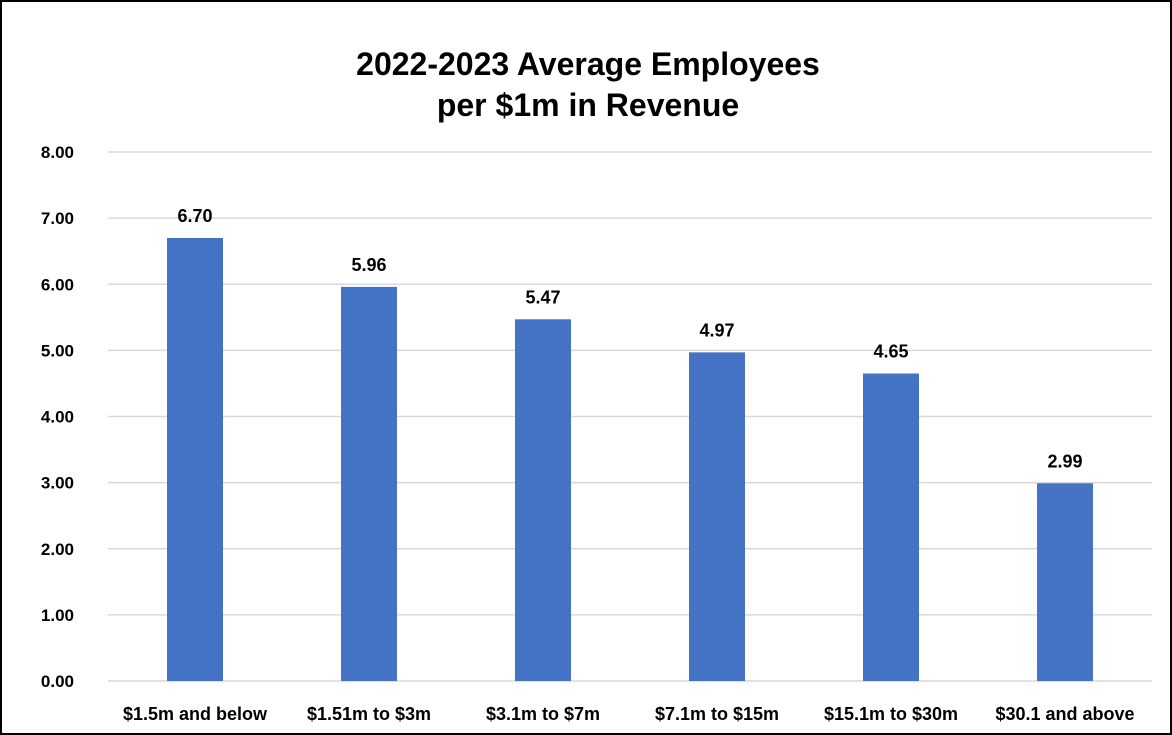 The image size is (1172, 735). I want to click on bar-value-label: 5.47, so click(542, 297).